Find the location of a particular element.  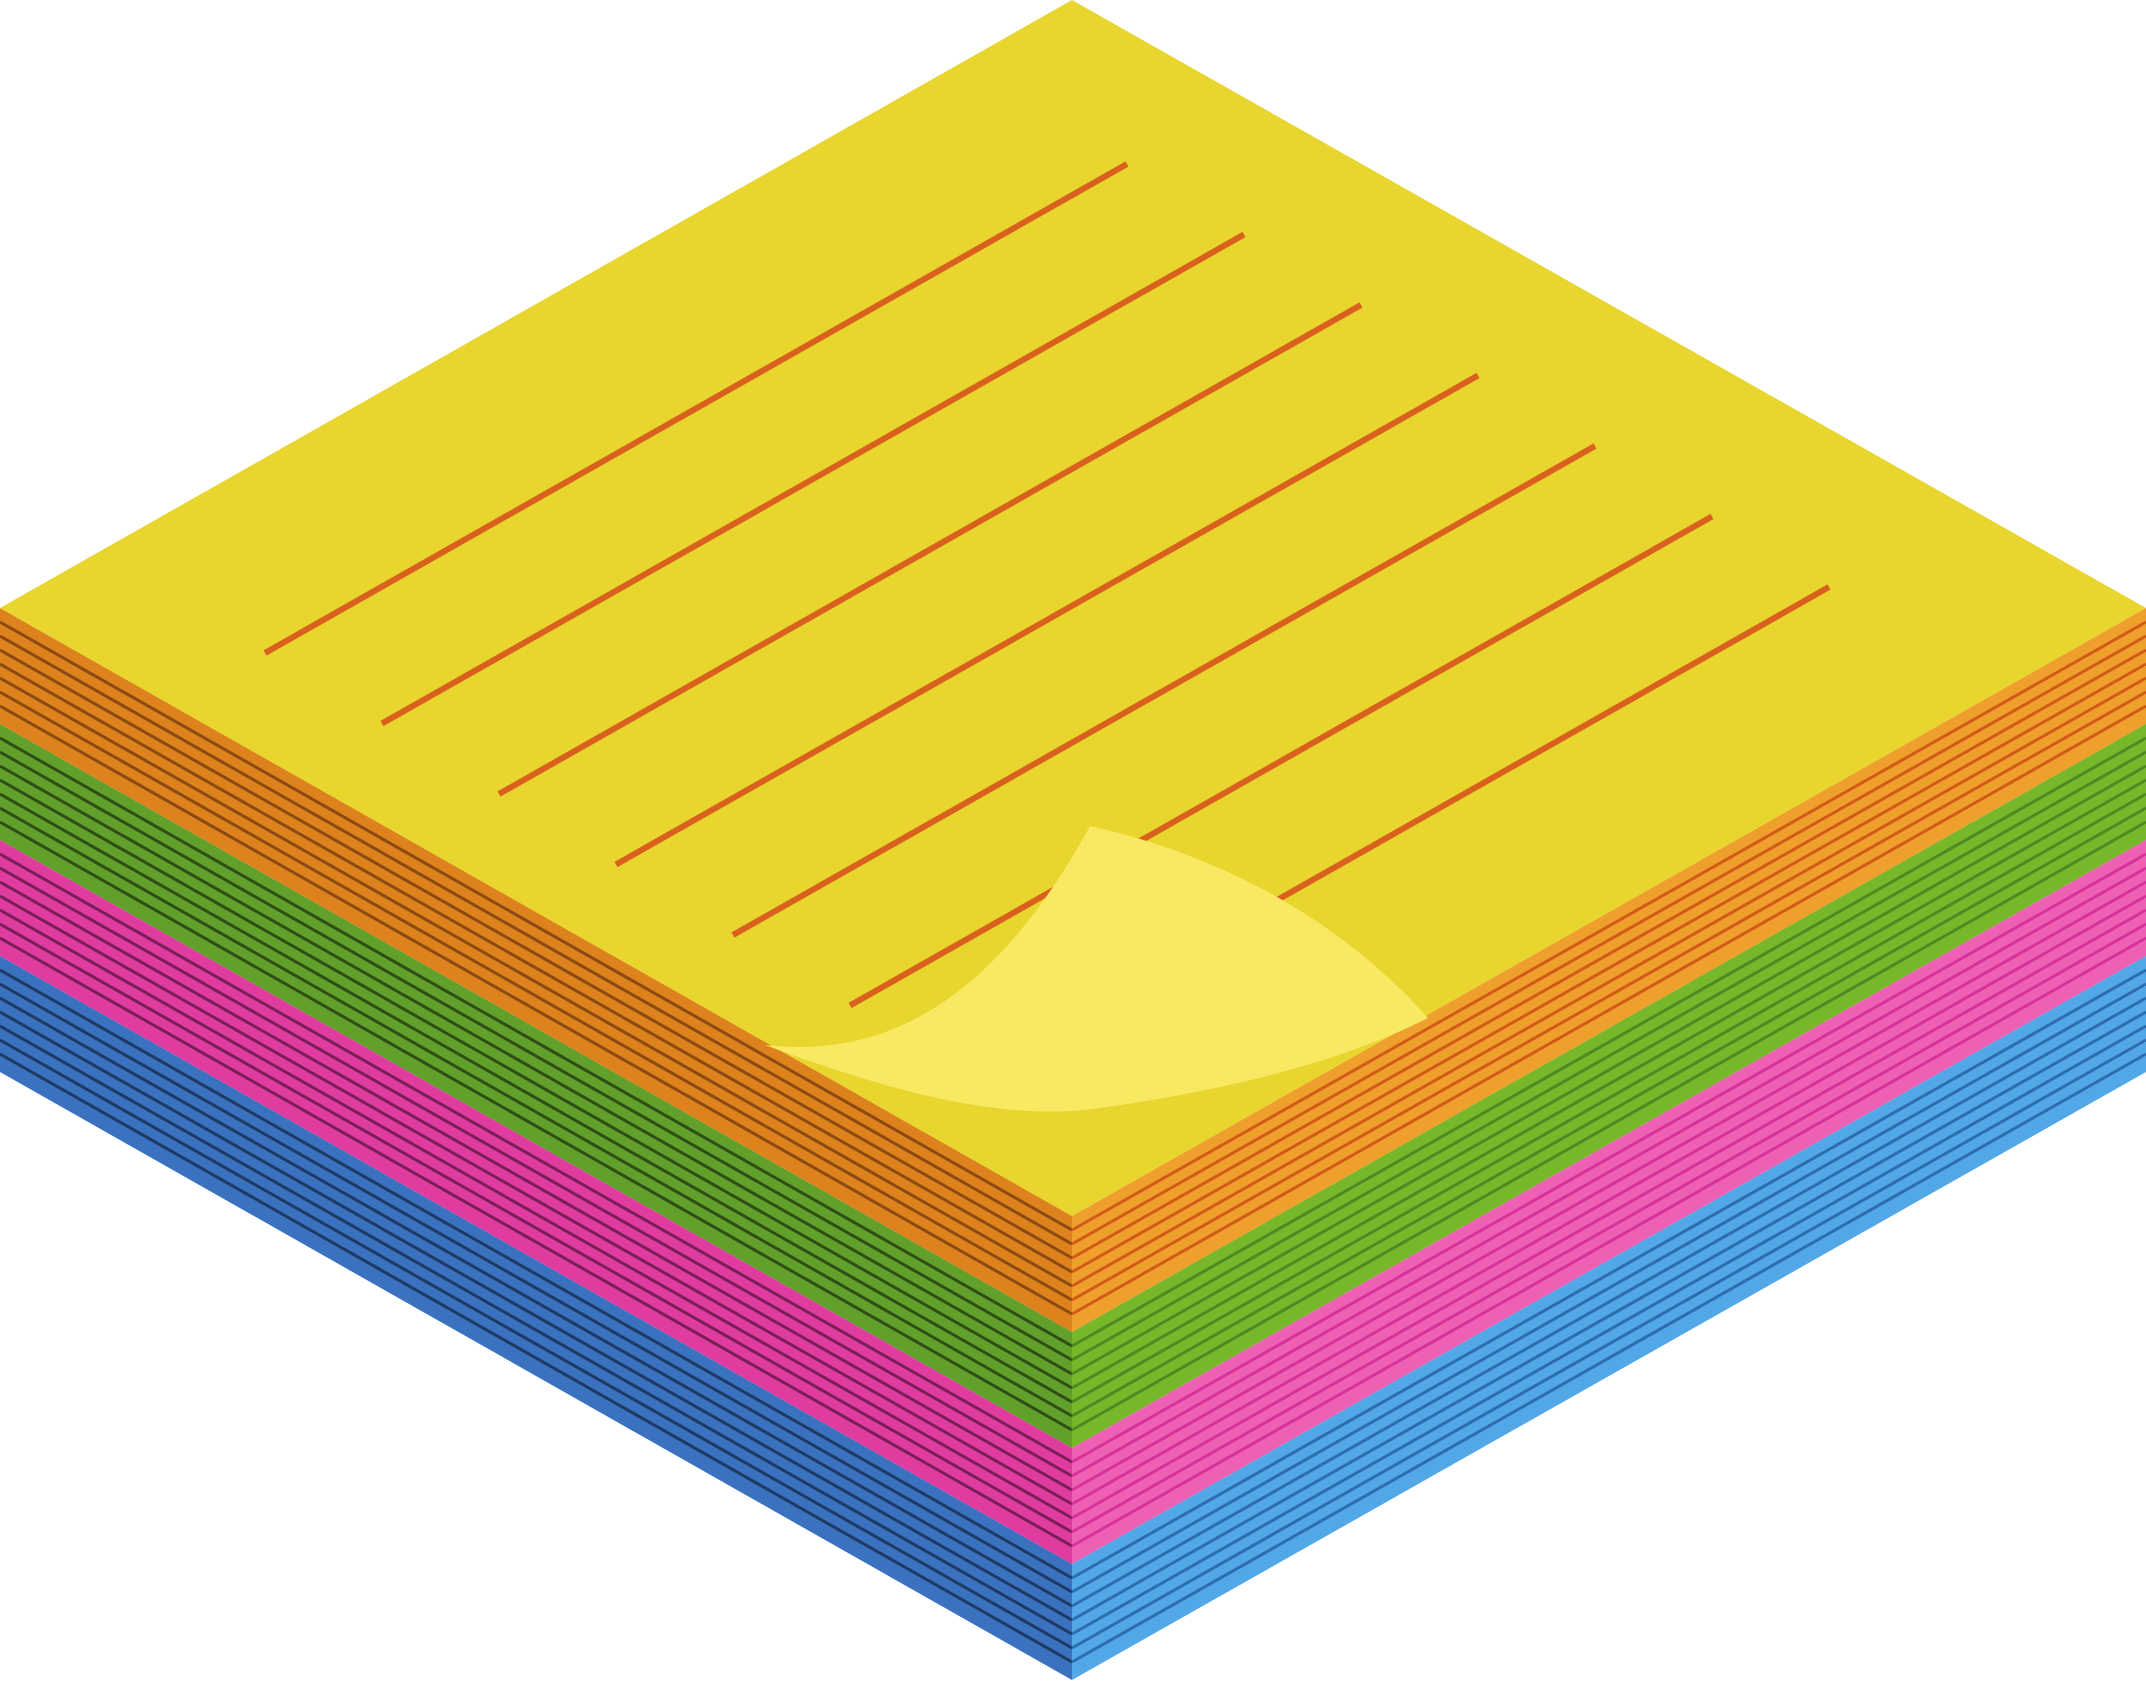

peeled-corner is located at coordinates (1096, 969).